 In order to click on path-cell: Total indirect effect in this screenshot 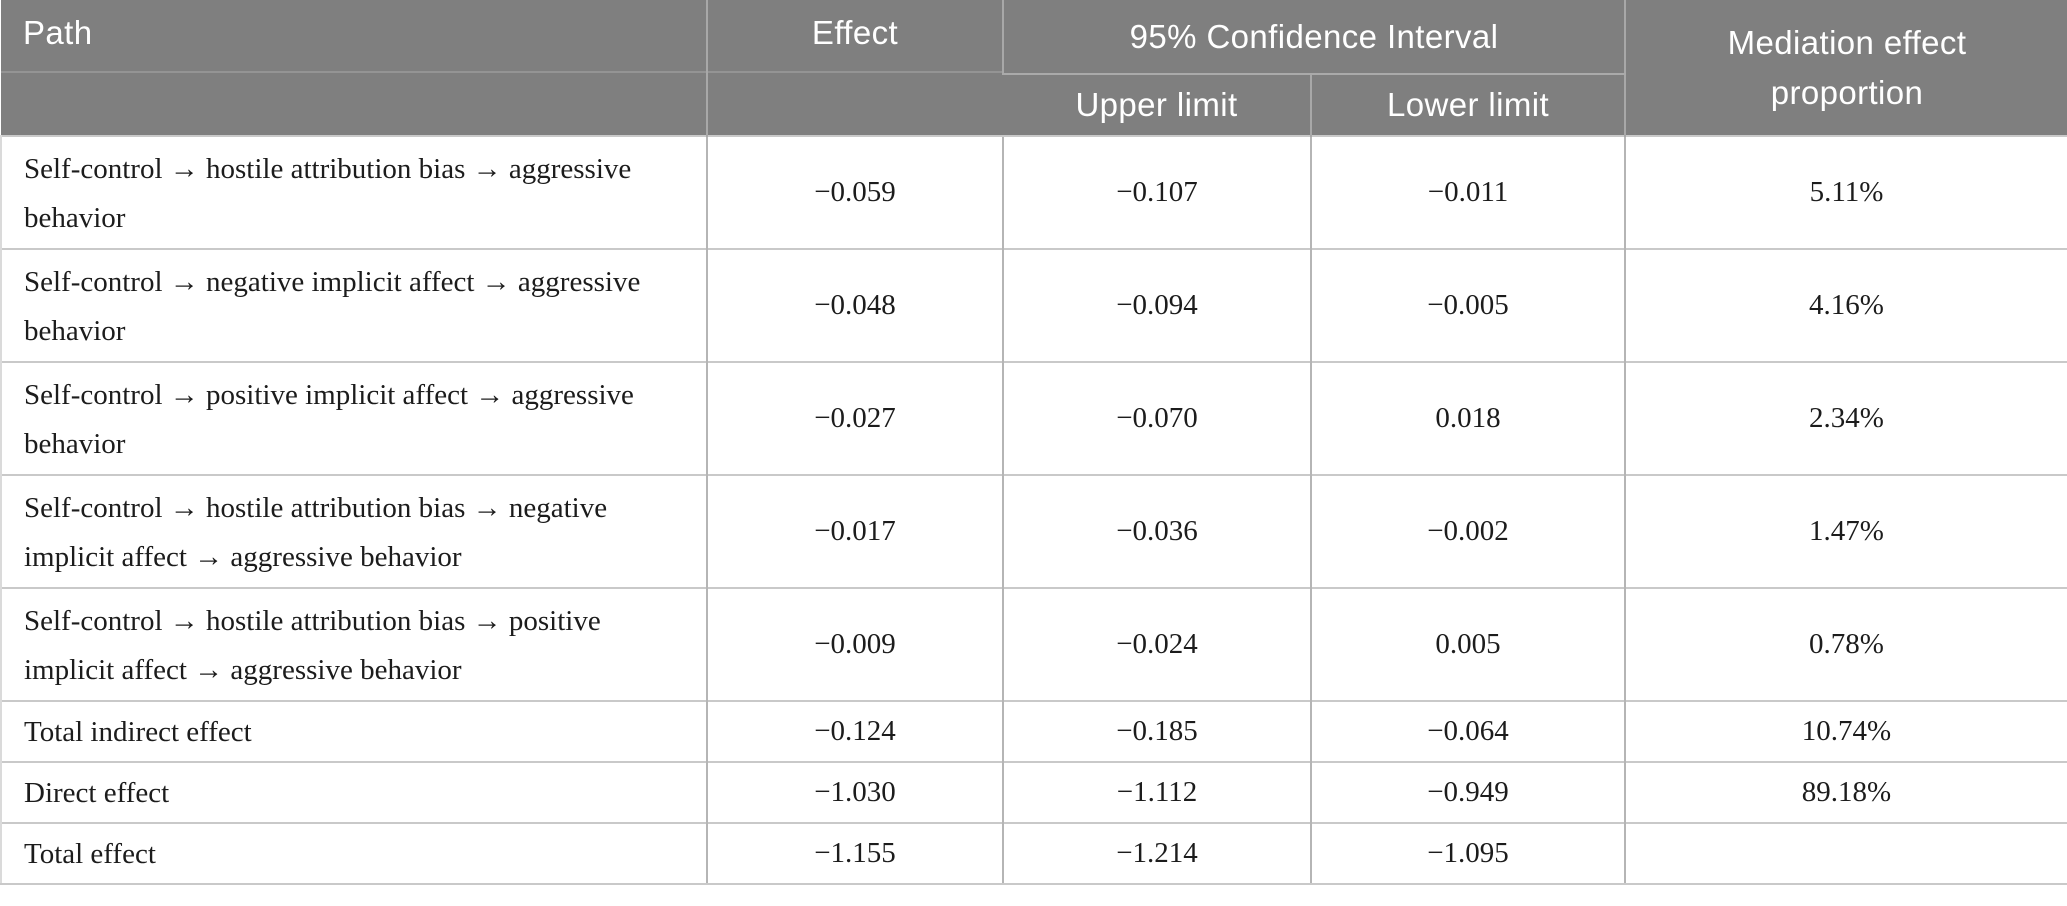, I will do `click(353, 731)`.